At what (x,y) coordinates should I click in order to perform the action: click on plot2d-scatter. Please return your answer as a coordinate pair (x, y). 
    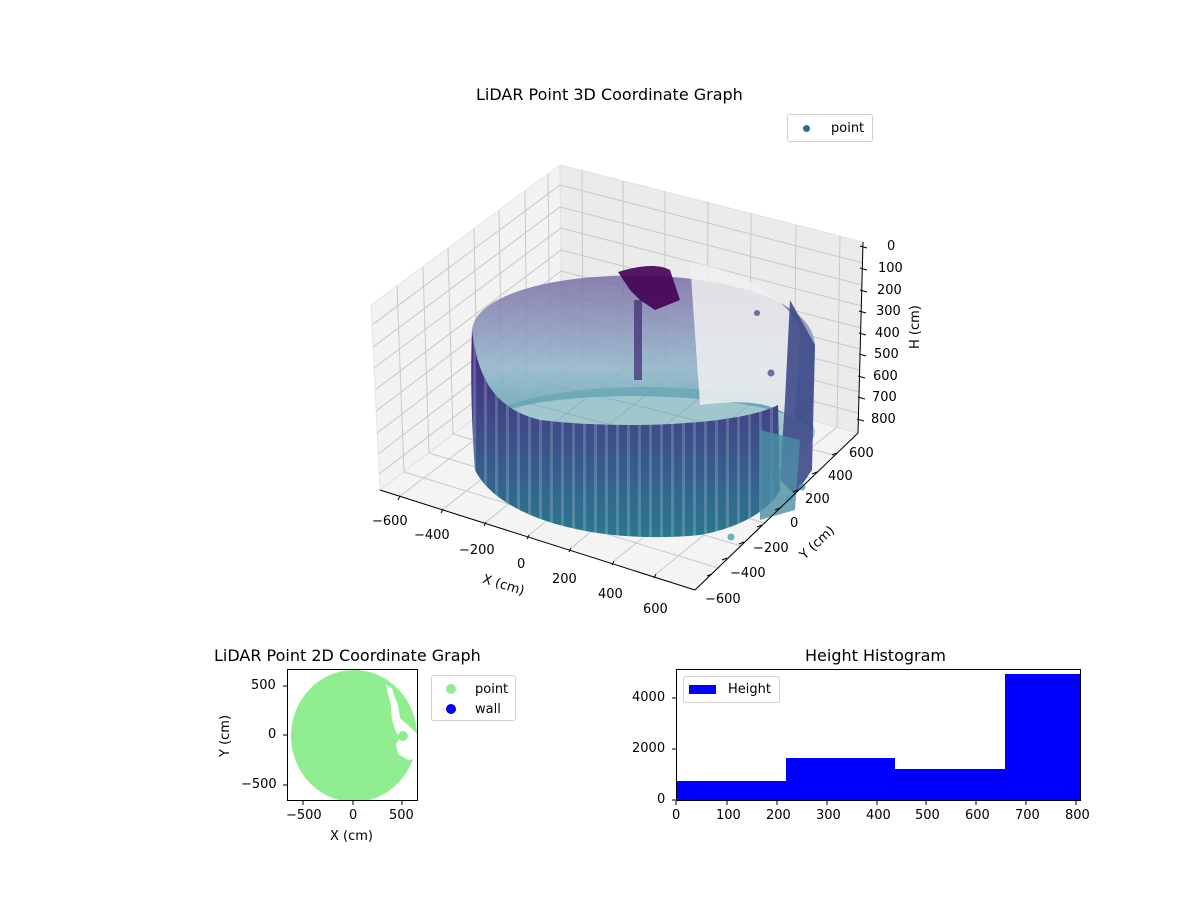
    Looking at the image, I should click on (354, 735).